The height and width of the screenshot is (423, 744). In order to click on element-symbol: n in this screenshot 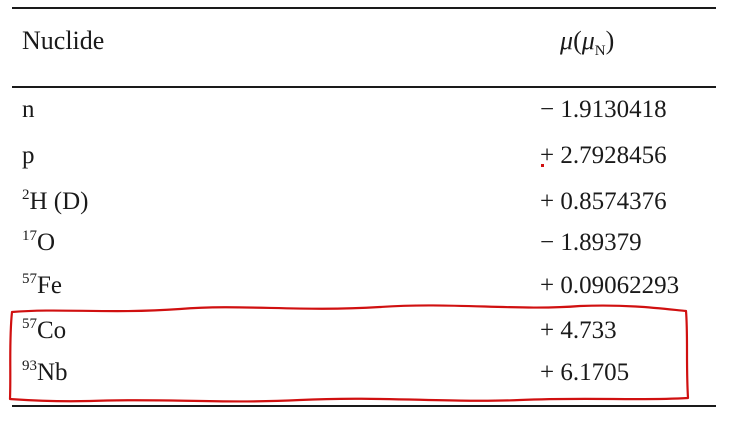, I will do `click(28, 109)`.